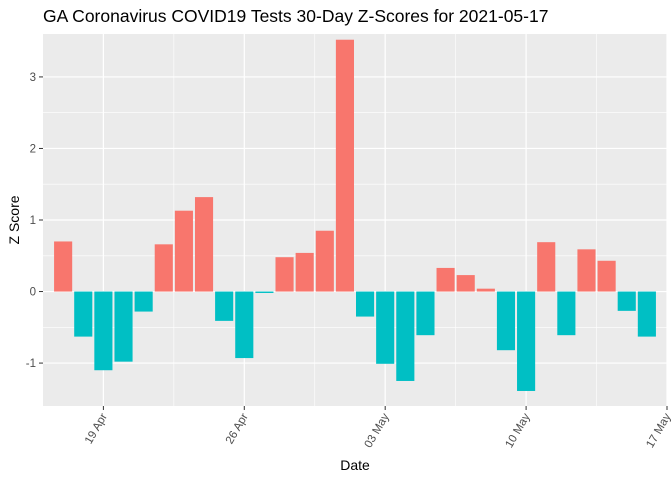 This screenshot has height=480, width=672. Describe the element at coordinates (31, 364) in the screenshot. I see `y-tick-label: -1` at that location.